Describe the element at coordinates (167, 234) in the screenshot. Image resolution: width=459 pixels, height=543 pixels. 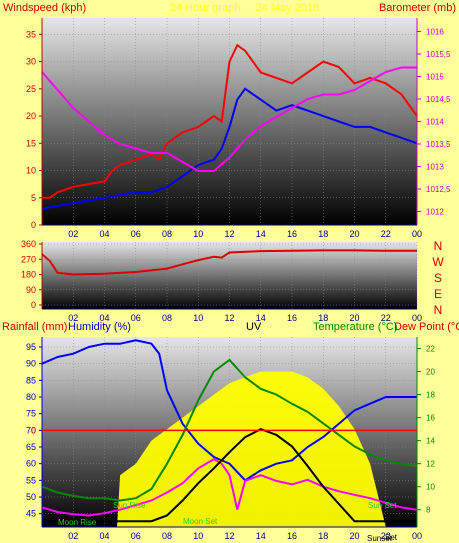
I see `p1-x-tick-label: 08` at that location.